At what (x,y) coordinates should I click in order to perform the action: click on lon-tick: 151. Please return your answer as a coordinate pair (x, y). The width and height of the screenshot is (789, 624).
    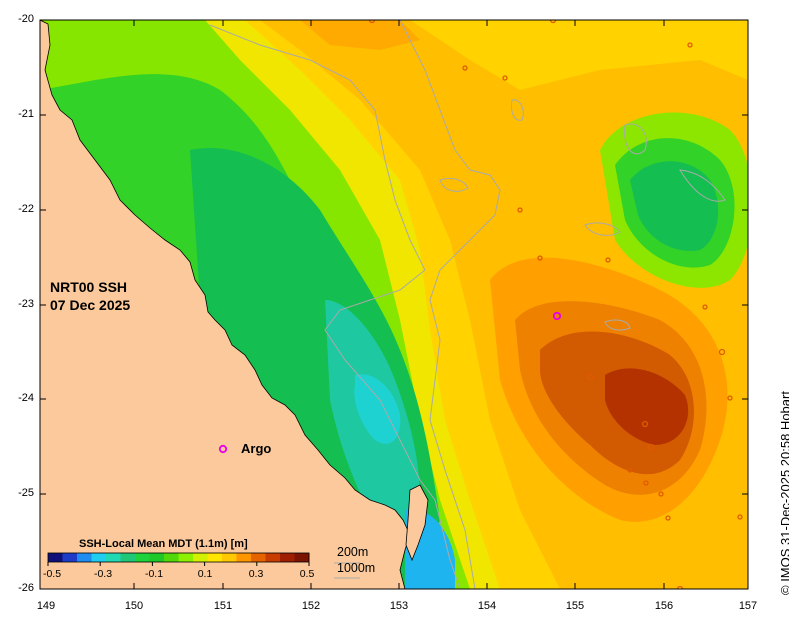
    Looking at the image, I should click on (223, 606).